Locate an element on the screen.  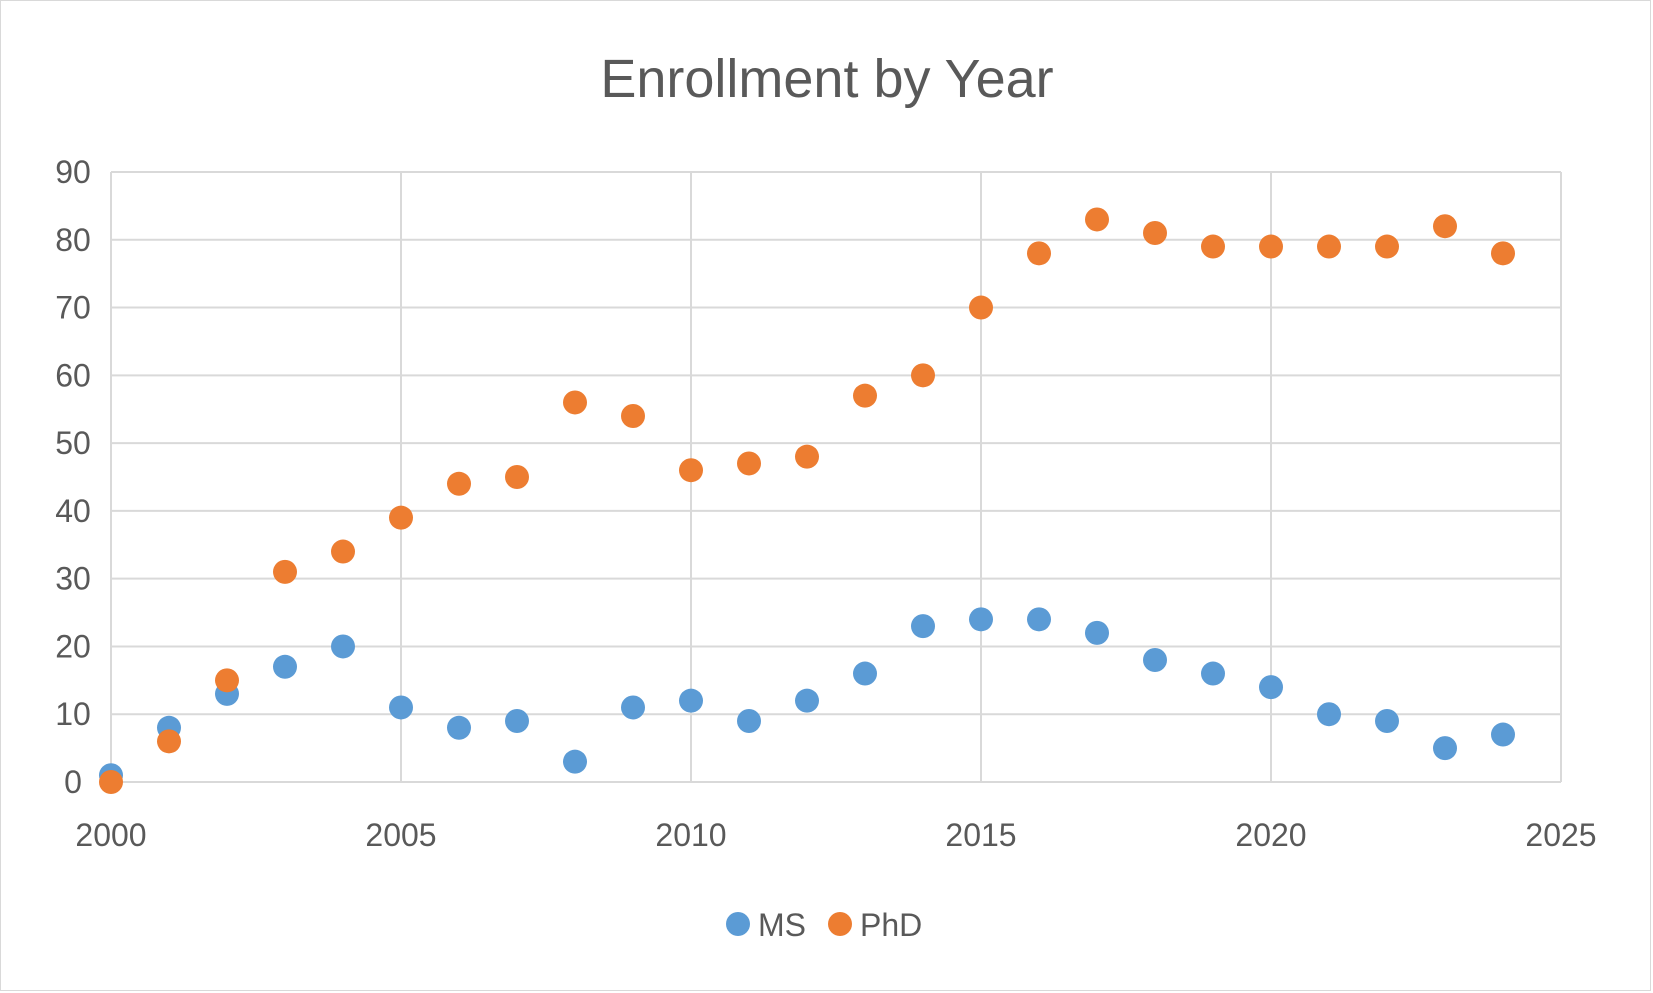
y-tick-label: 10 is located at coordinates (73, 714).